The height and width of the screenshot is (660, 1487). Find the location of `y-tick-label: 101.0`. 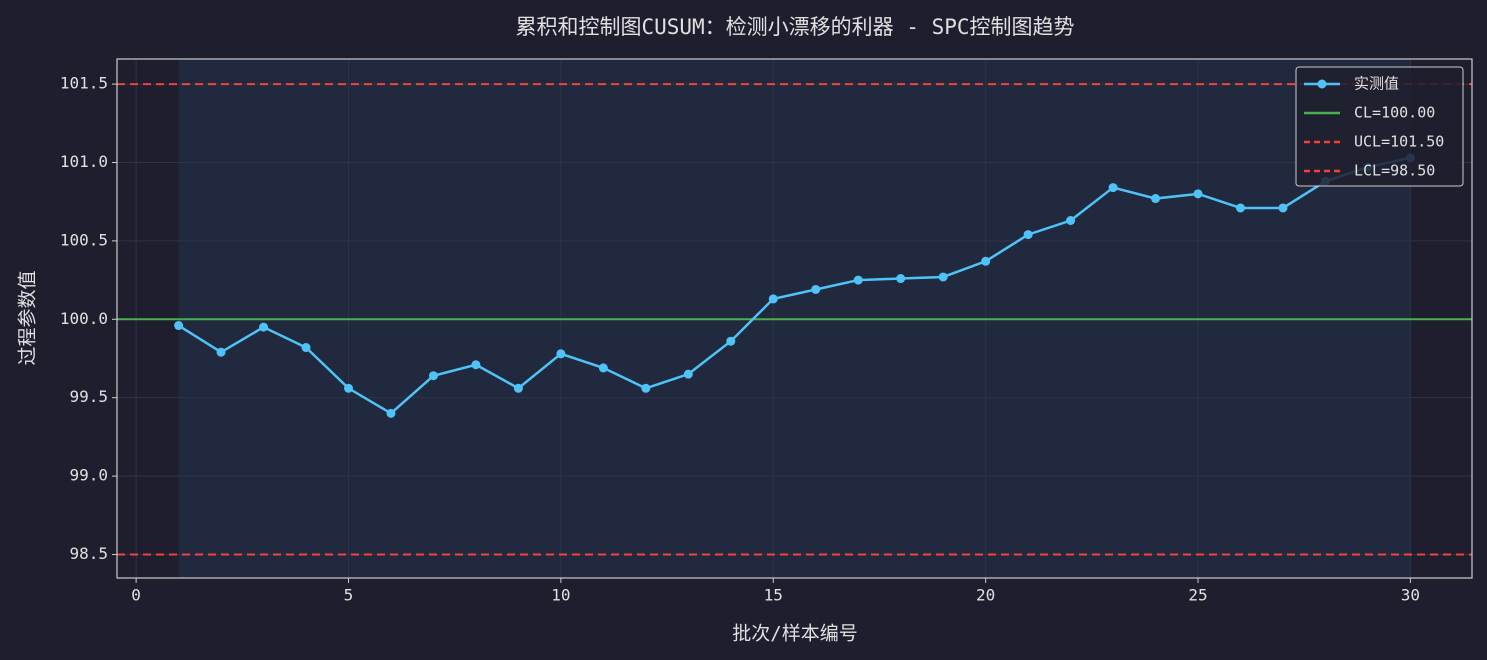

y-tick-label: 101.0 is located at coordinates (84, 161).